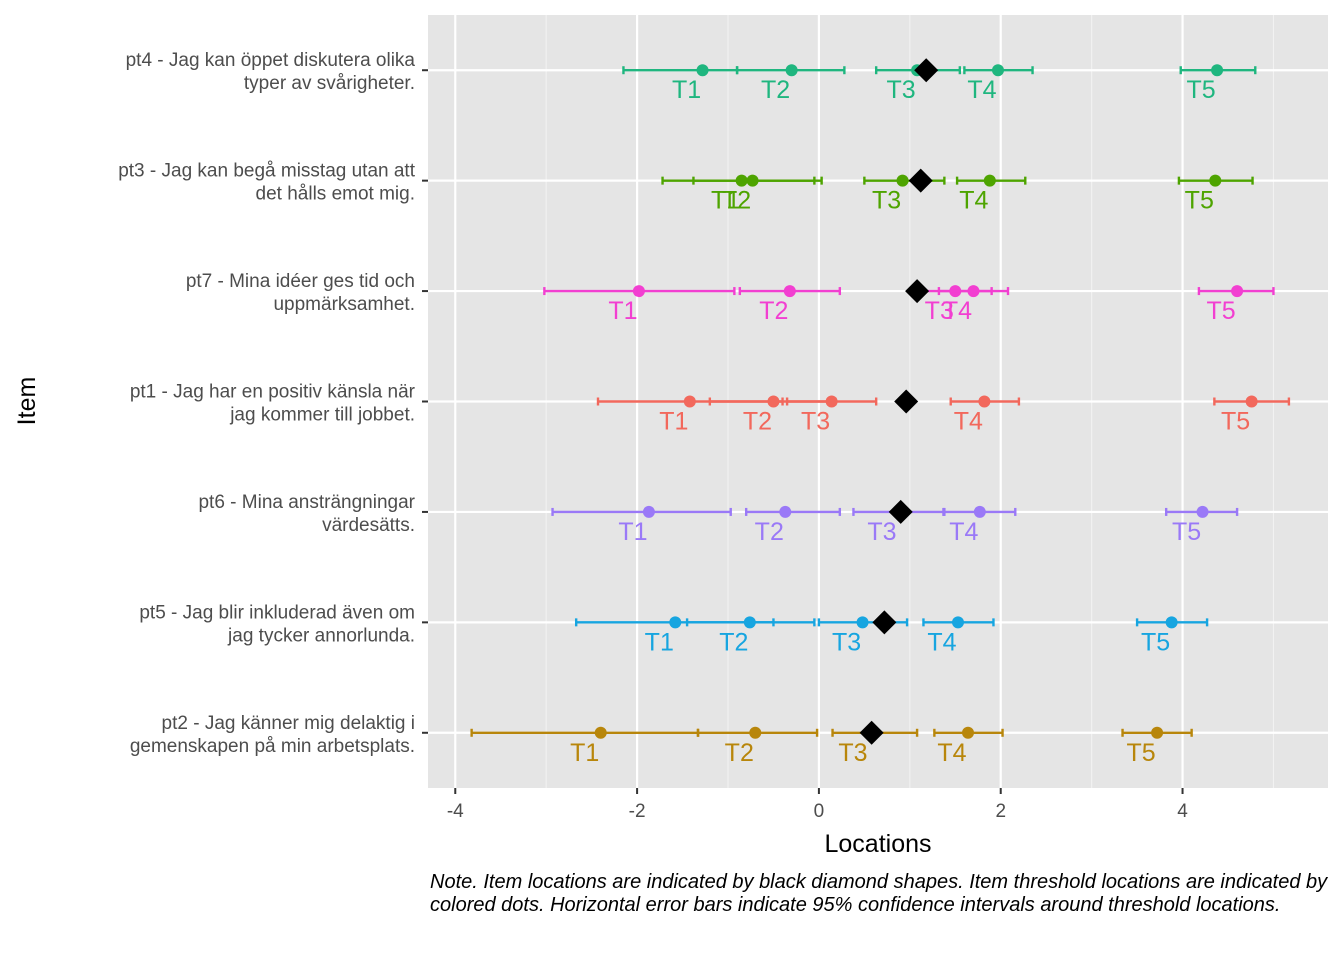 This screenshot has height=960, width=1344. Describe the element at coordinates (455, 811) in the screenshot. I see `x-tick-label: -4` at that location.